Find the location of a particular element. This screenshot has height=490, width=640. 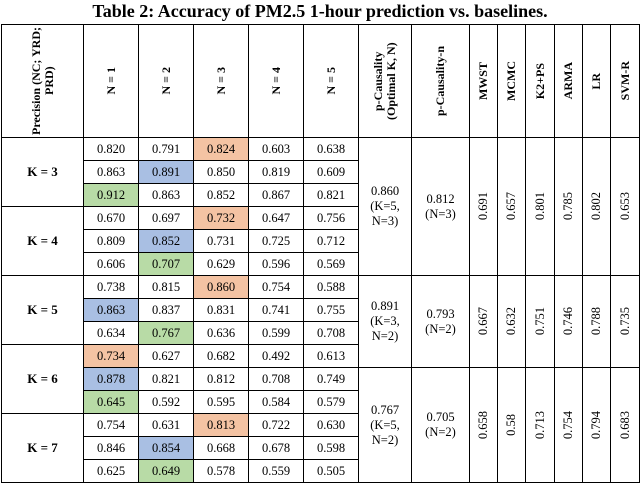

header-text: N = 5 is located at coordinates (330, 81).